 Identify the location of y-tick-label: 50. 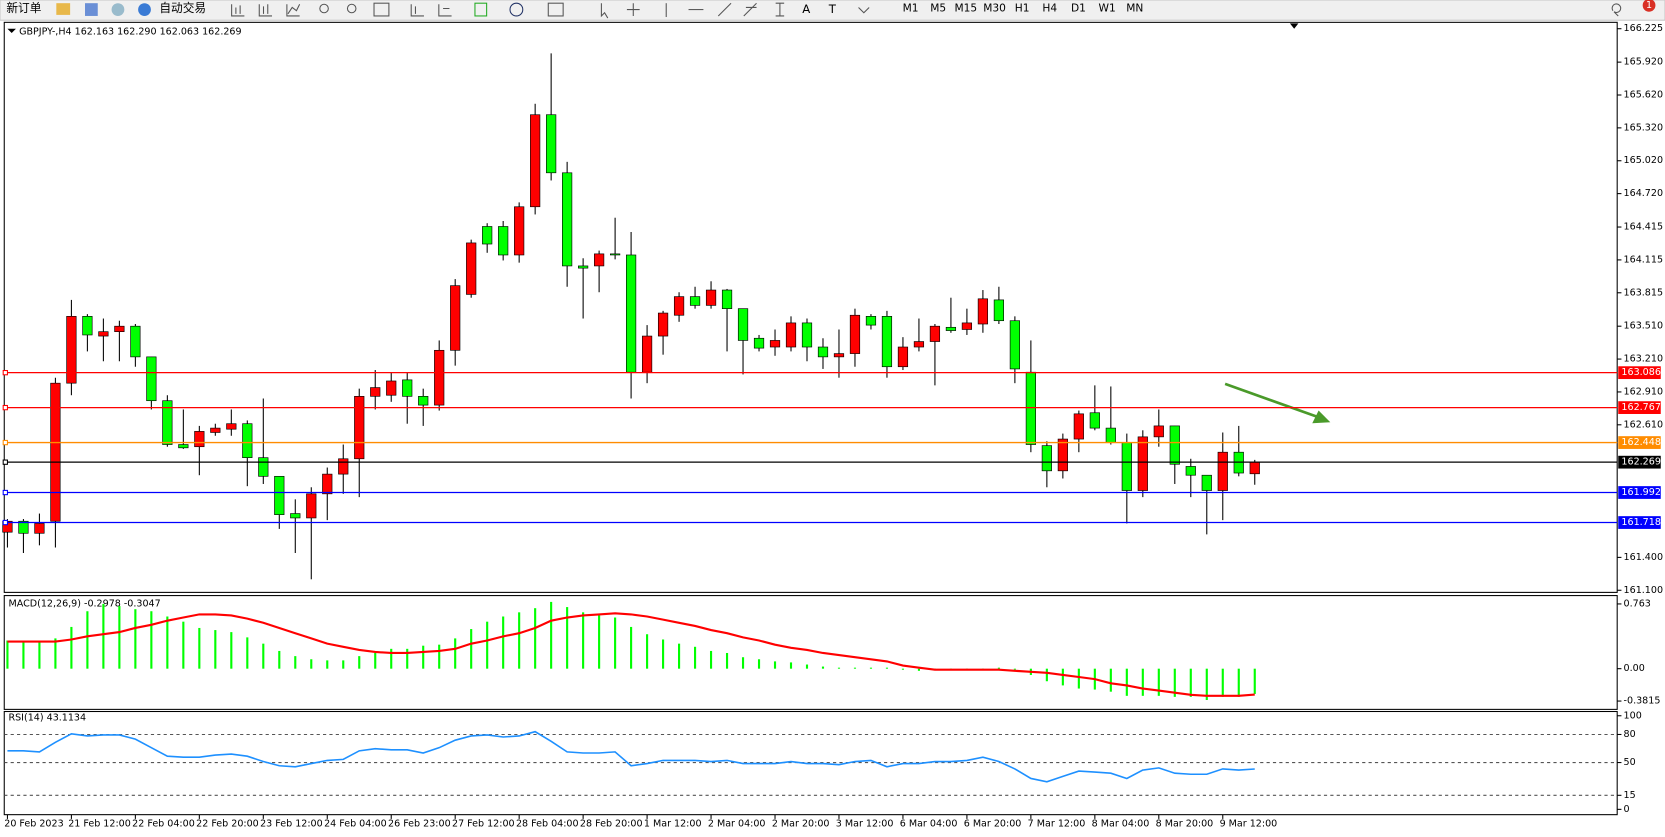
(1630, 762).